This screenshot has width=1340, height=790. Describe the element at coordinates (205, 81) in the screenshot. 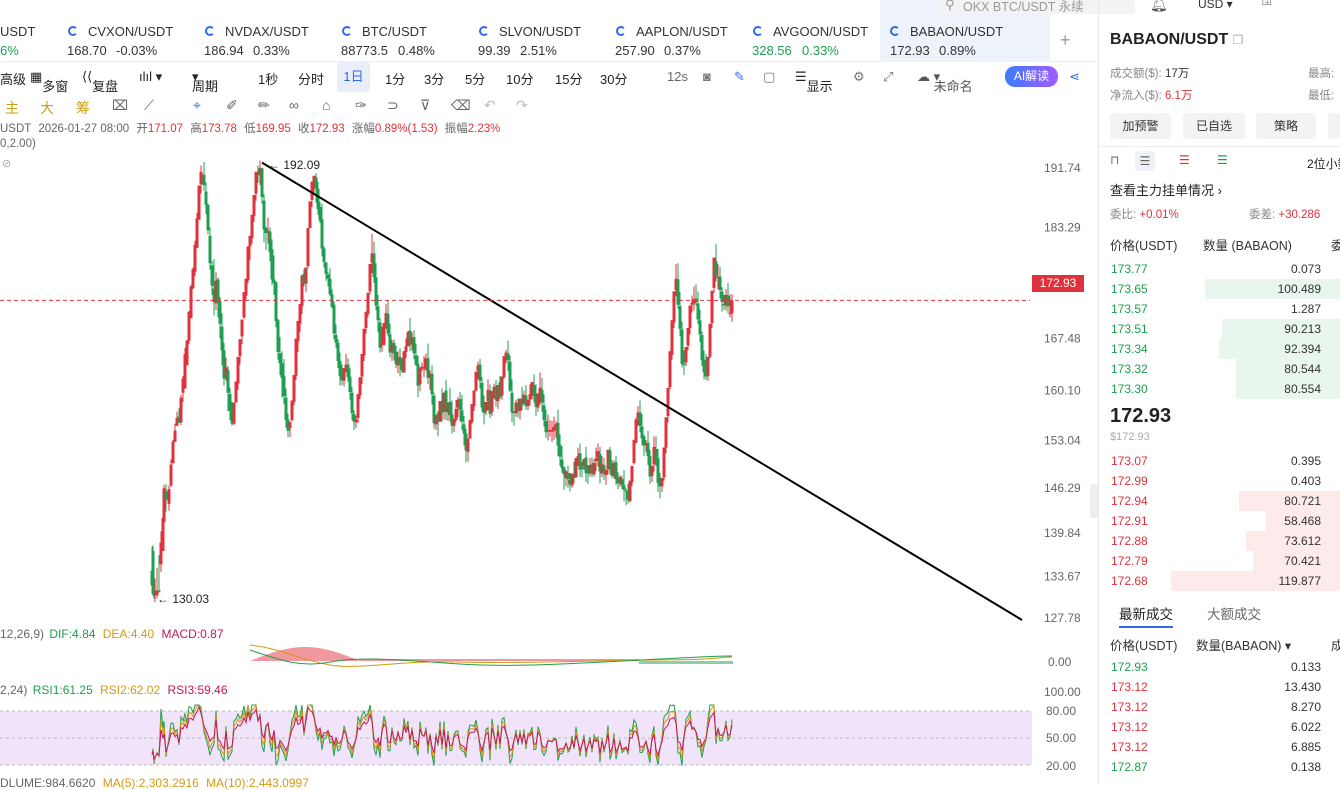

I see `period-button: 周期 ▾` at that location.